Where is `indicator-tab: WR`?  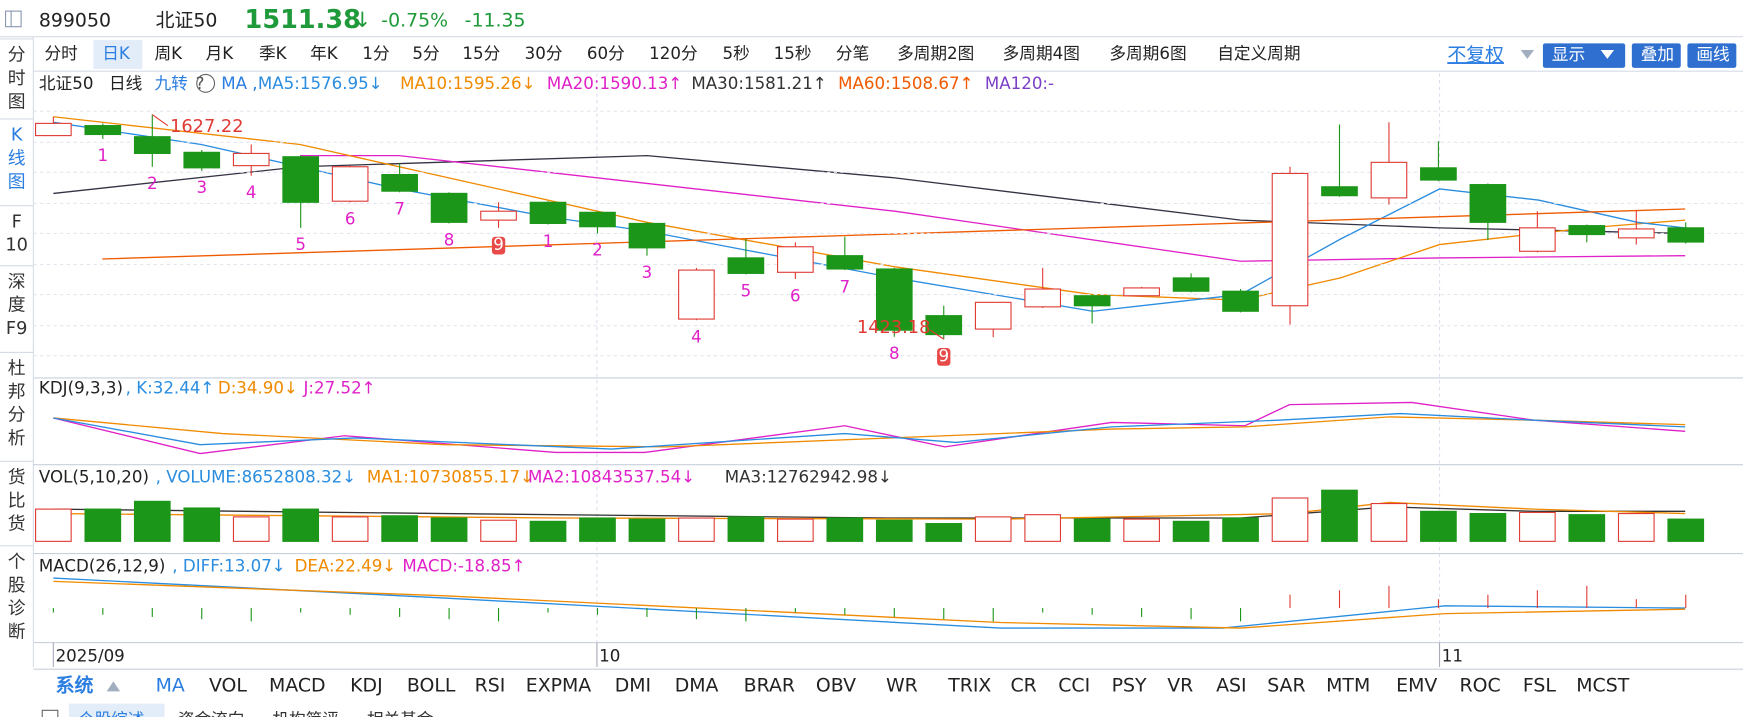 indicator-tab: WR is located at coordinates (902, 685).